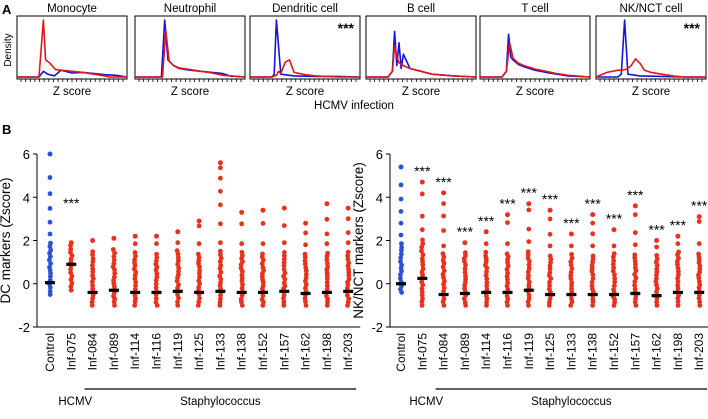 This screenshot has height=419, width=708. What do you see at coordinates (6, 240) in the screenshot?
I see `scatter-ylabel: DC markers (Zscore)` at bounding box center [6, 240].